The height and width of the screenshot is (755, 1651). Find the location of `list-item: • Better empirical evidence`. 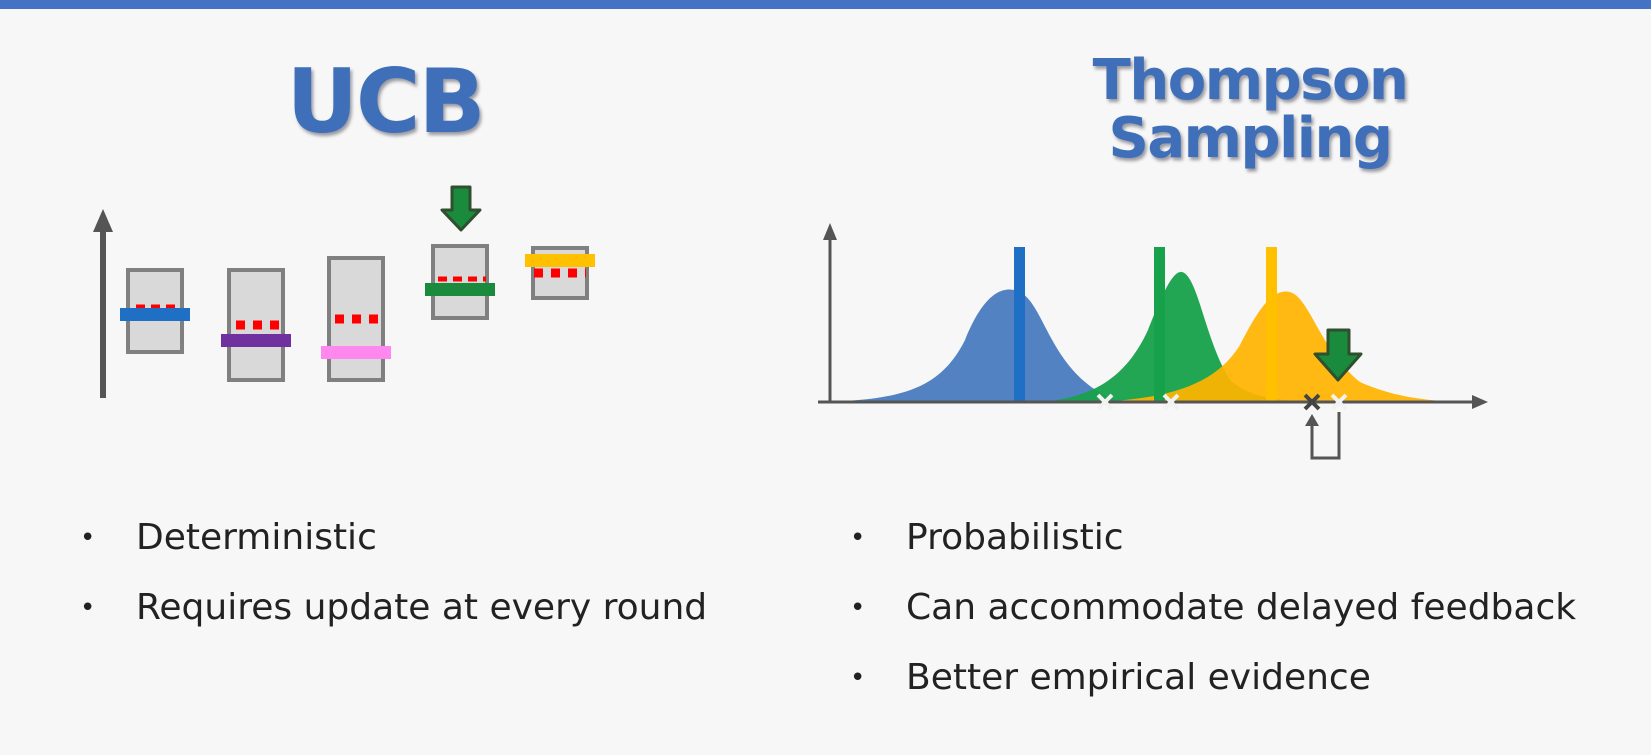

list-item: • Better empirical evidence is located at coordinates (1213, 691).